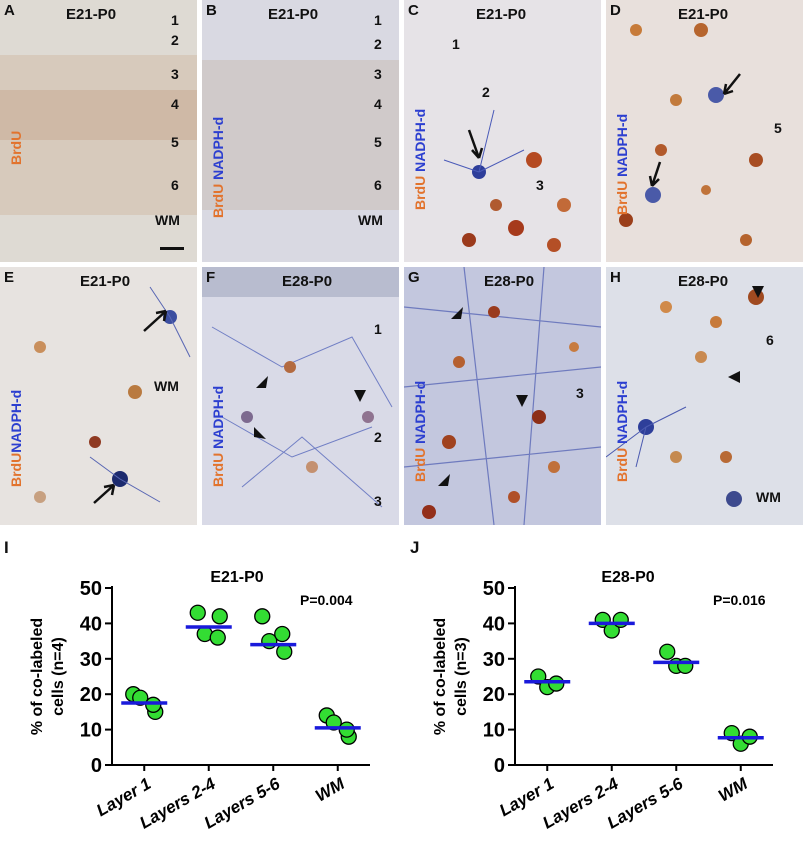 This screenshot has width=803, height=850. I want to click on panel-a: A E21-P0 1 2 3 4 5 6 WM BrdU, so click(98, 131).